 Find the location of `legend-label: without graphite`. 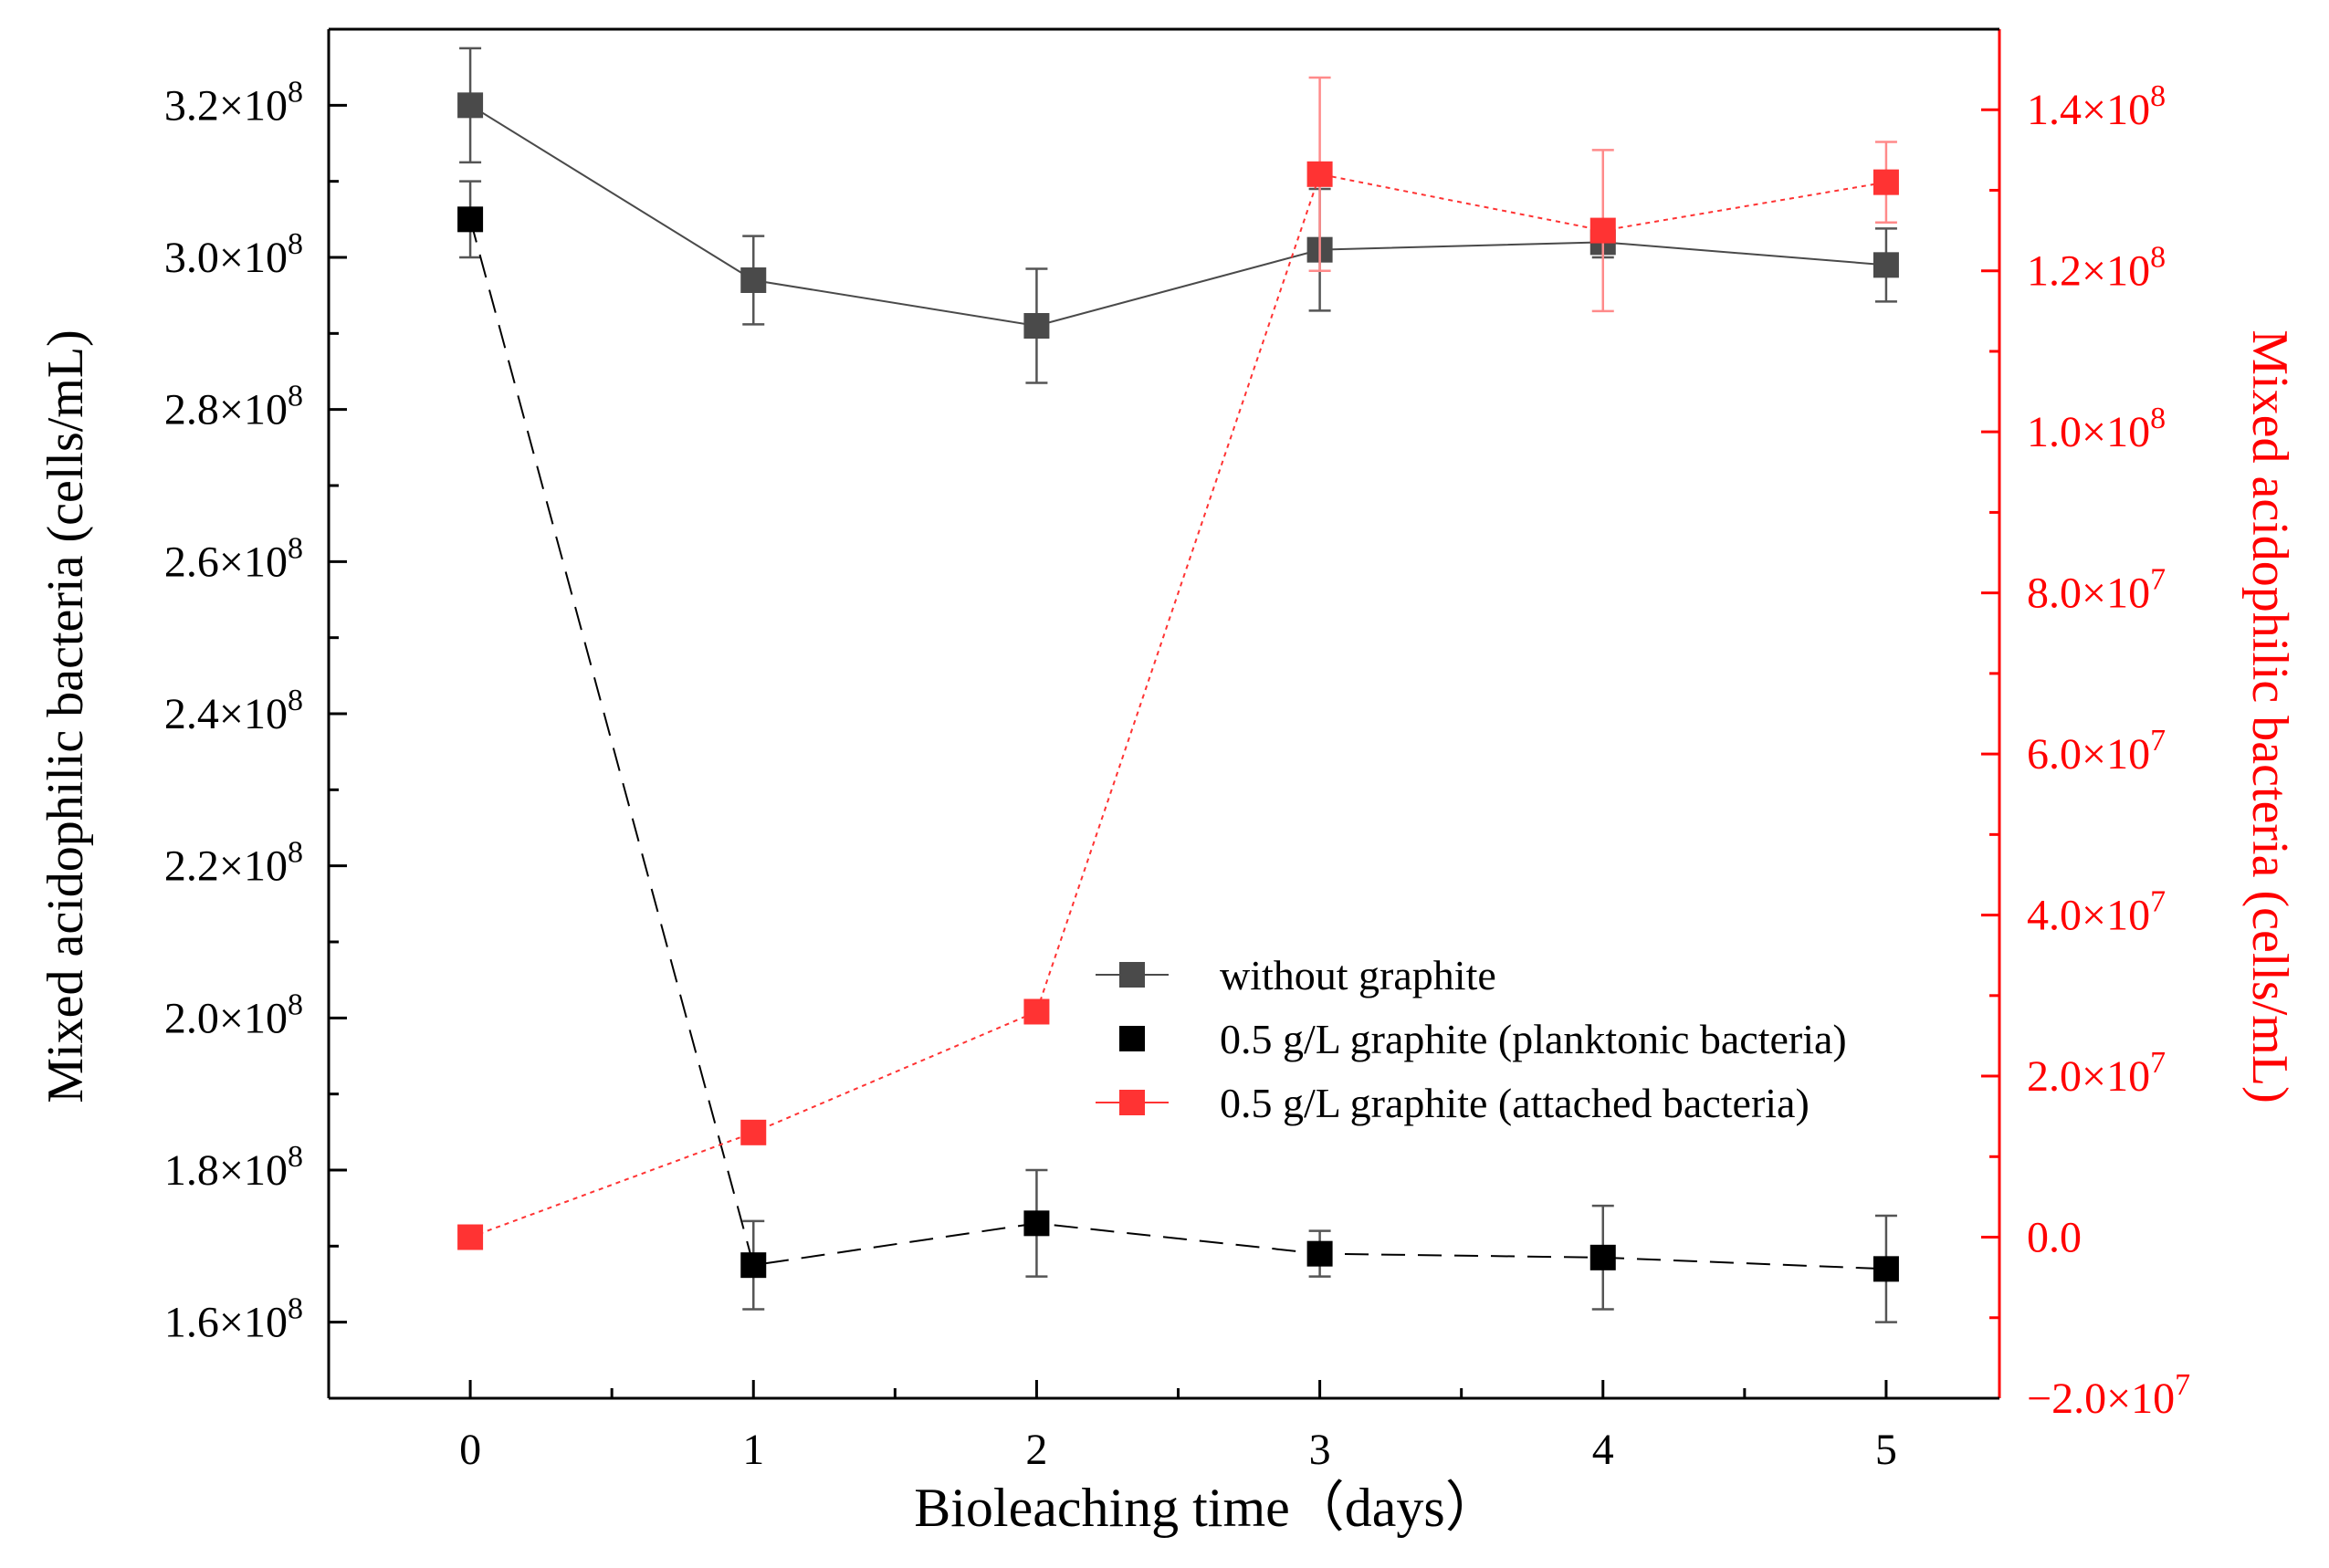

legend-label: without graphite is located at coordinates (1358, 975).